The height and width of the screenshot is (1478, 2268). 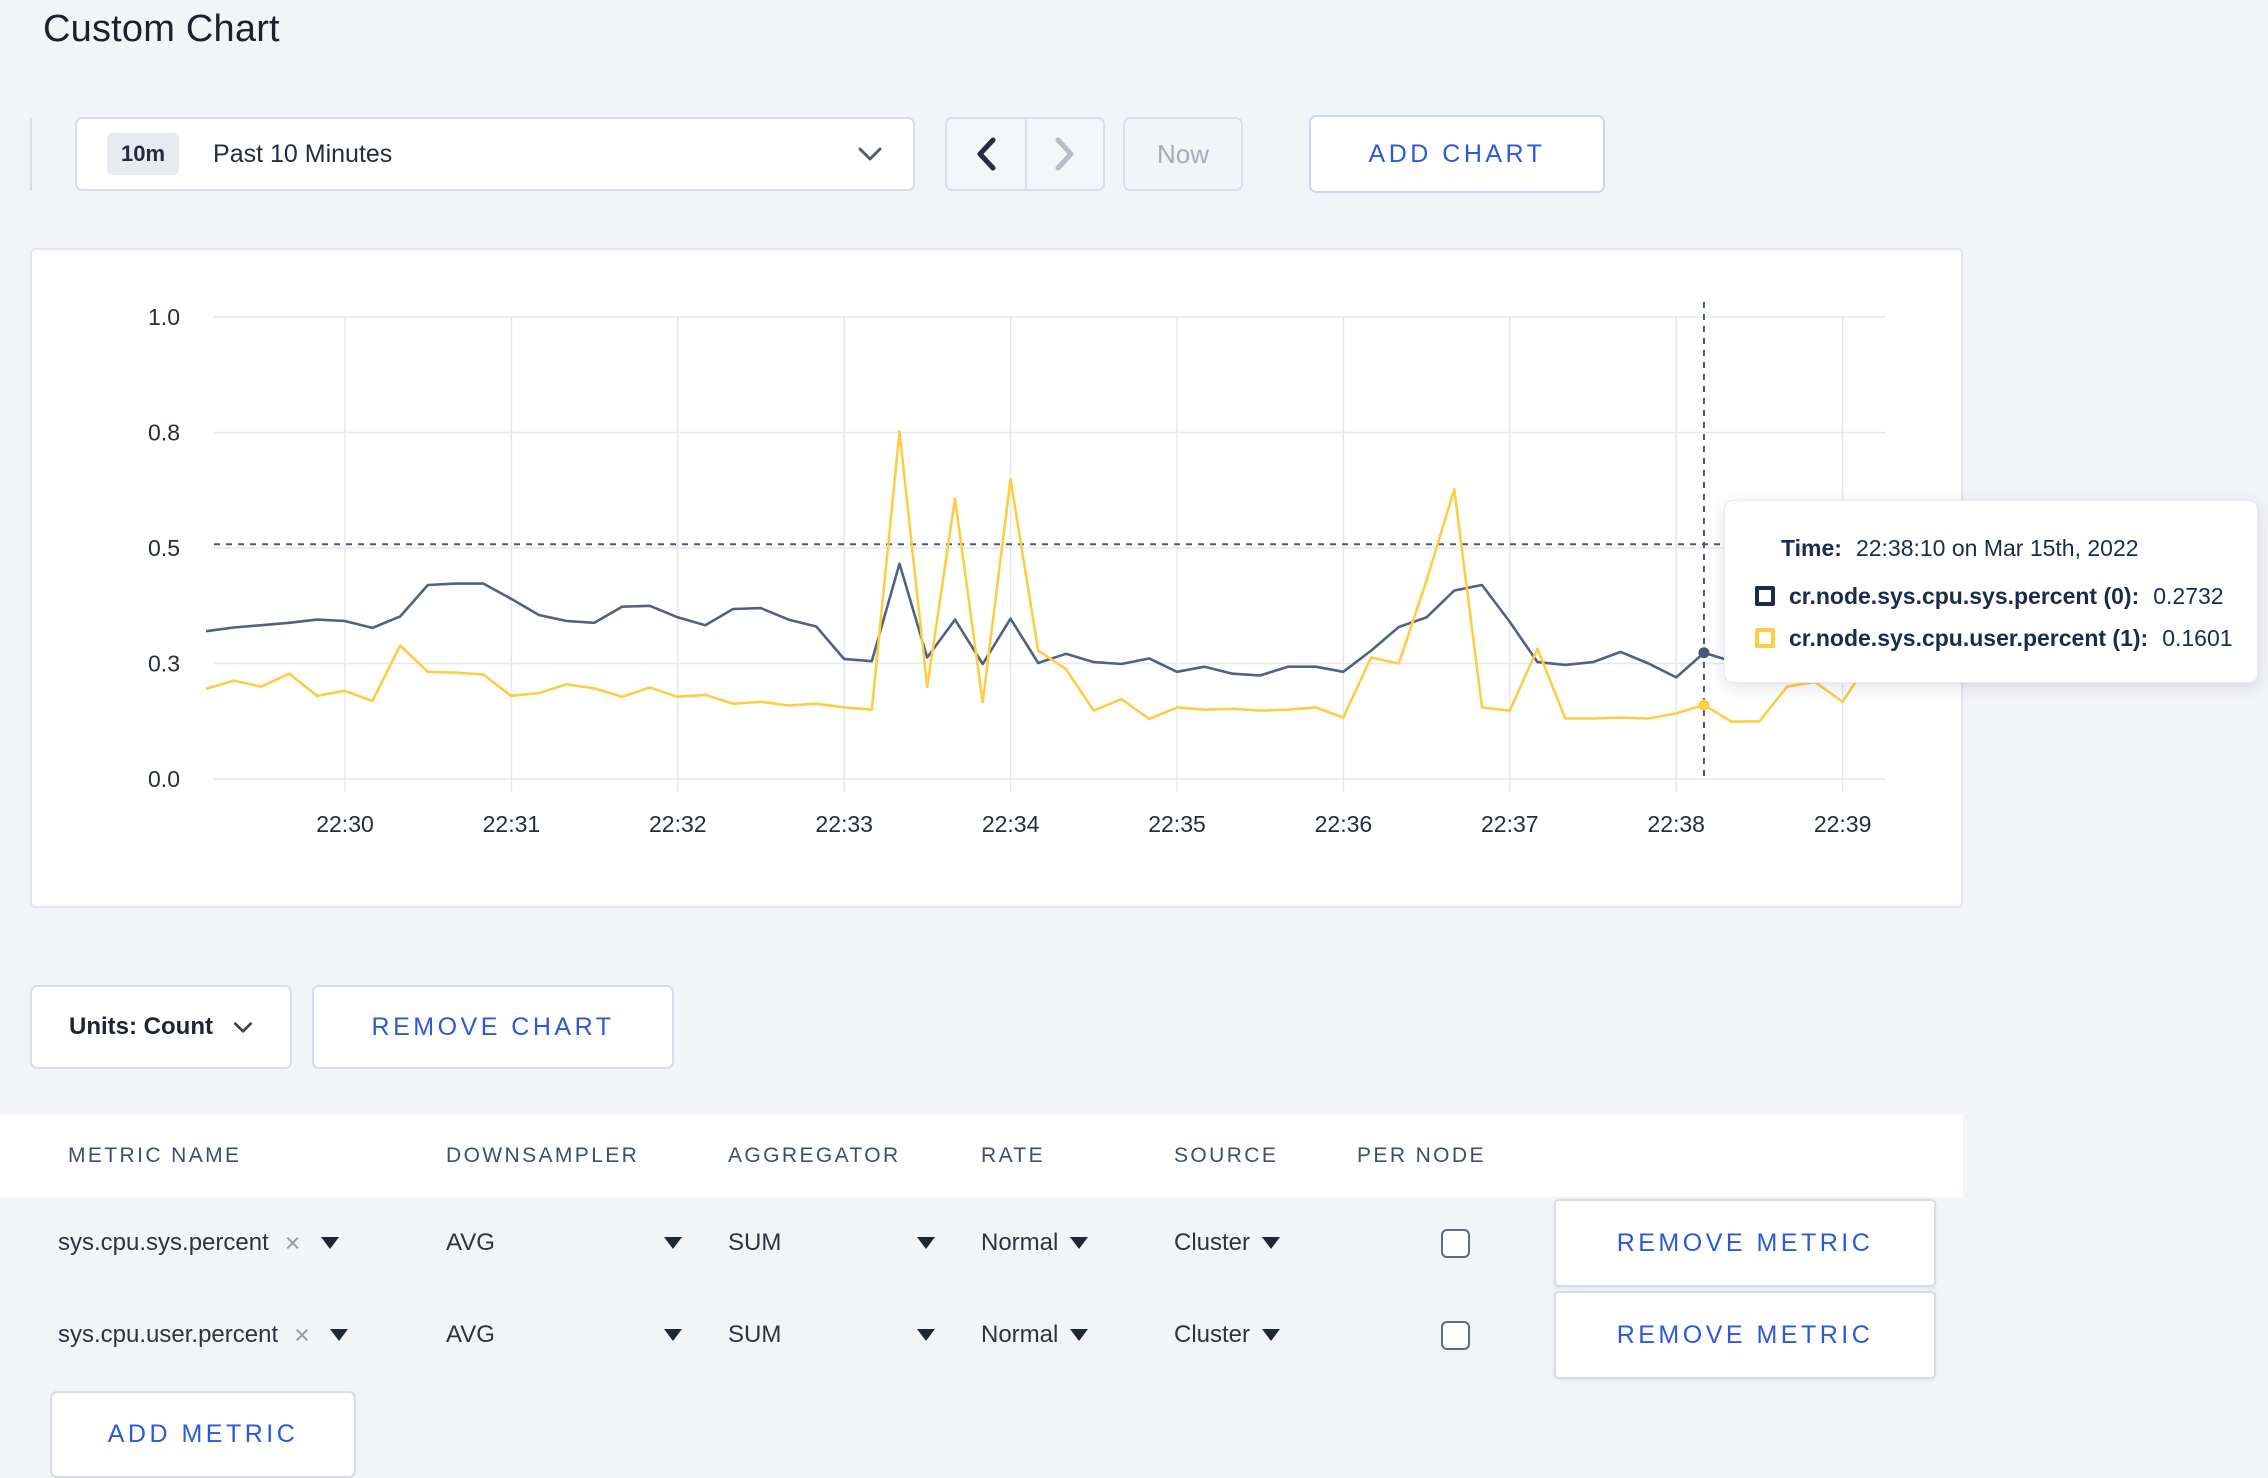 I want to click on add-chart-button: ADD CHART, so click(x=1457, y=154).